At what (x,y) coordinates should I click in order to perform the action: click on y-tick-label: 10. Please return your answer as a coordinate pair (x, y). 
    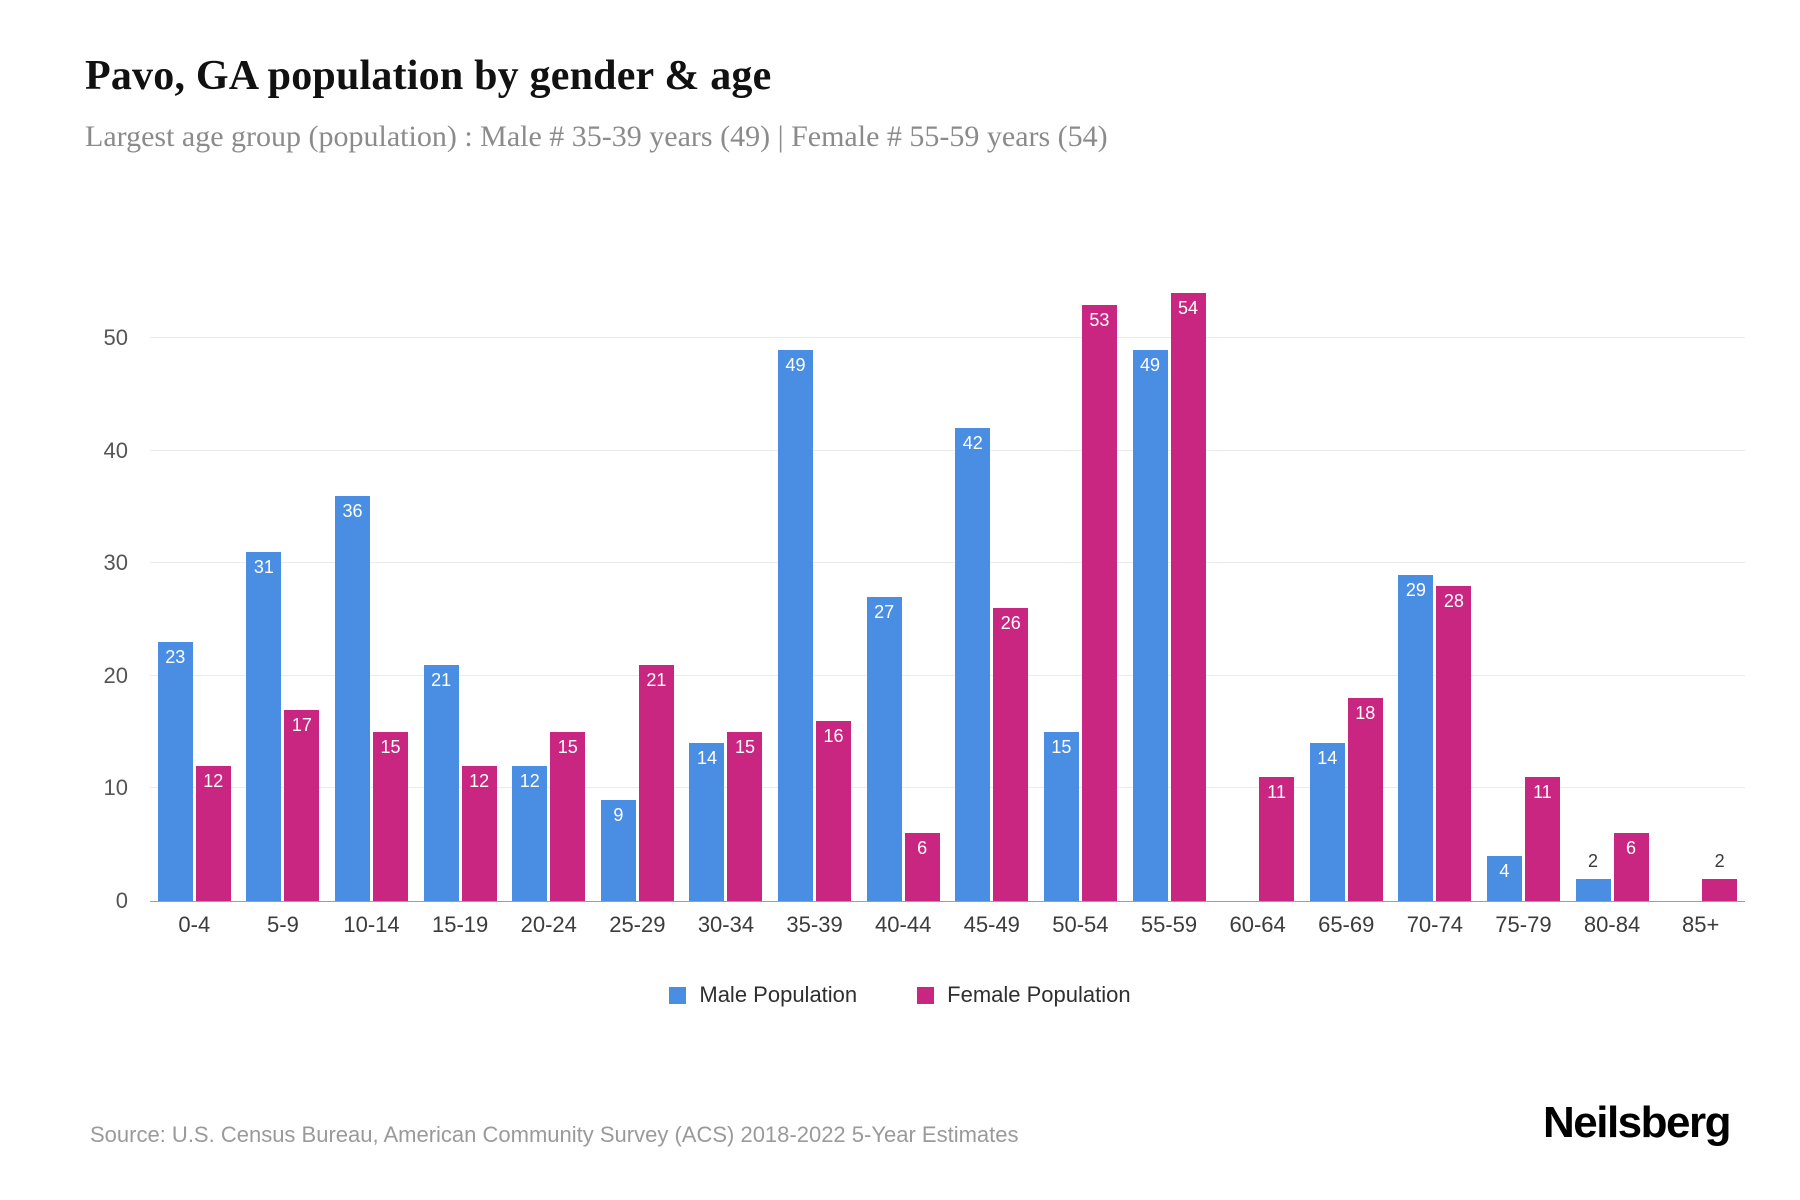
    Looking at the image, I should click on (115, 788).